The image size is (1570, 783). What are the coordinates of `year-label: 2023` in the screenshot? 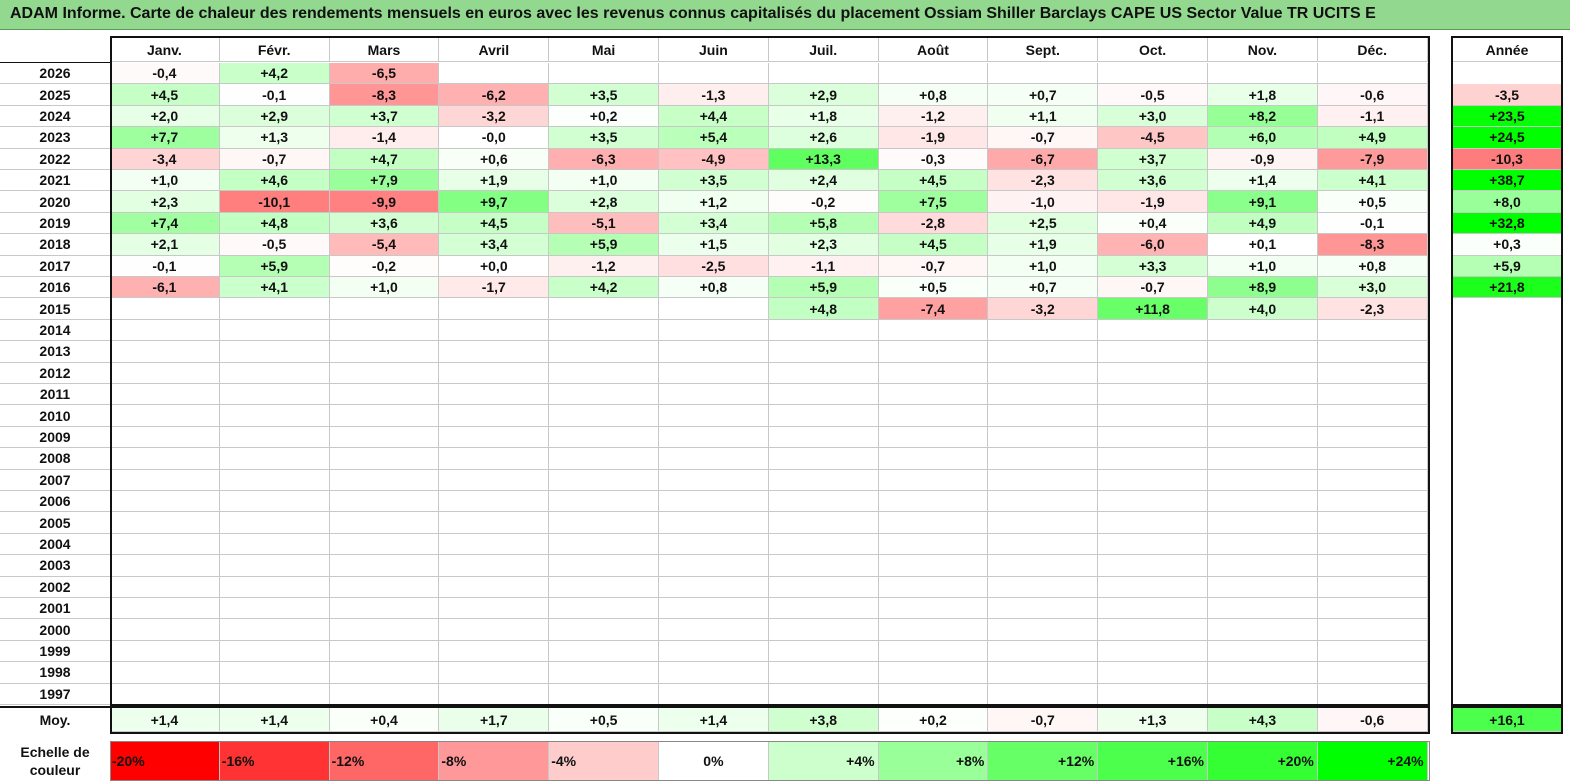 It's located at (55, 138).